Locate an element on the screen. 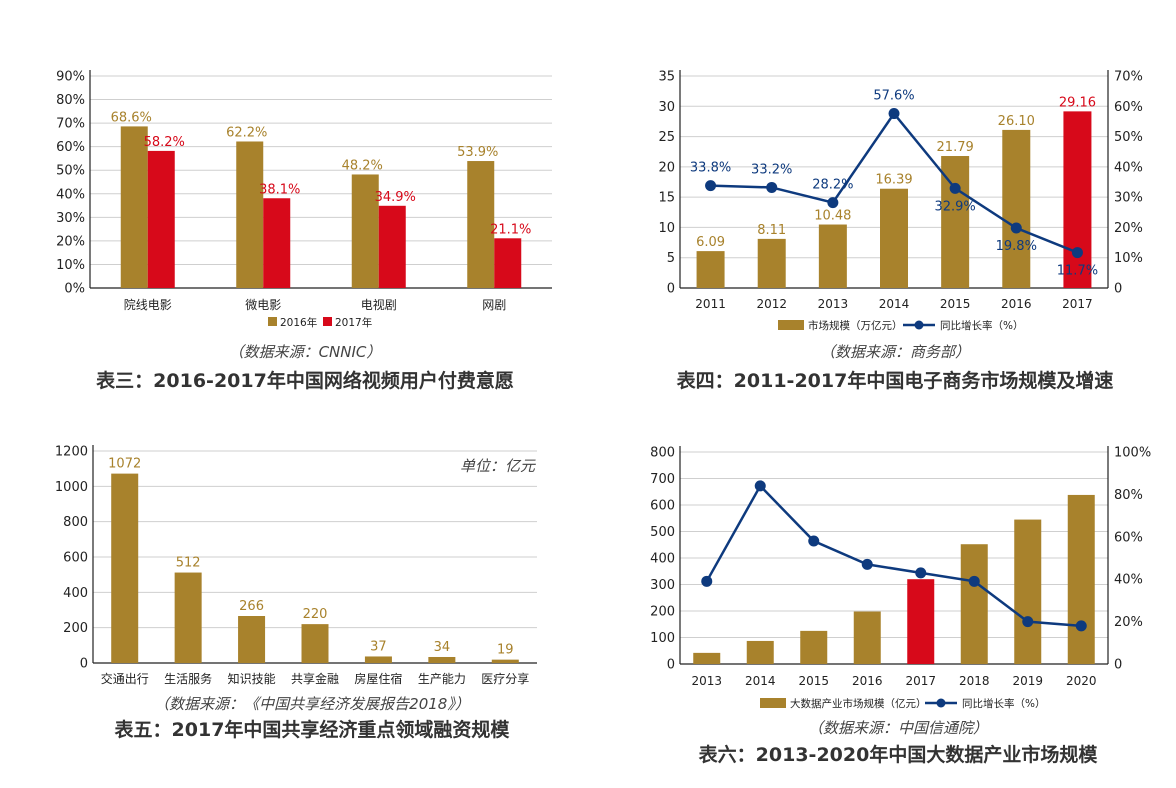  data-label: 58.2% is located at coordinates (164, 142).